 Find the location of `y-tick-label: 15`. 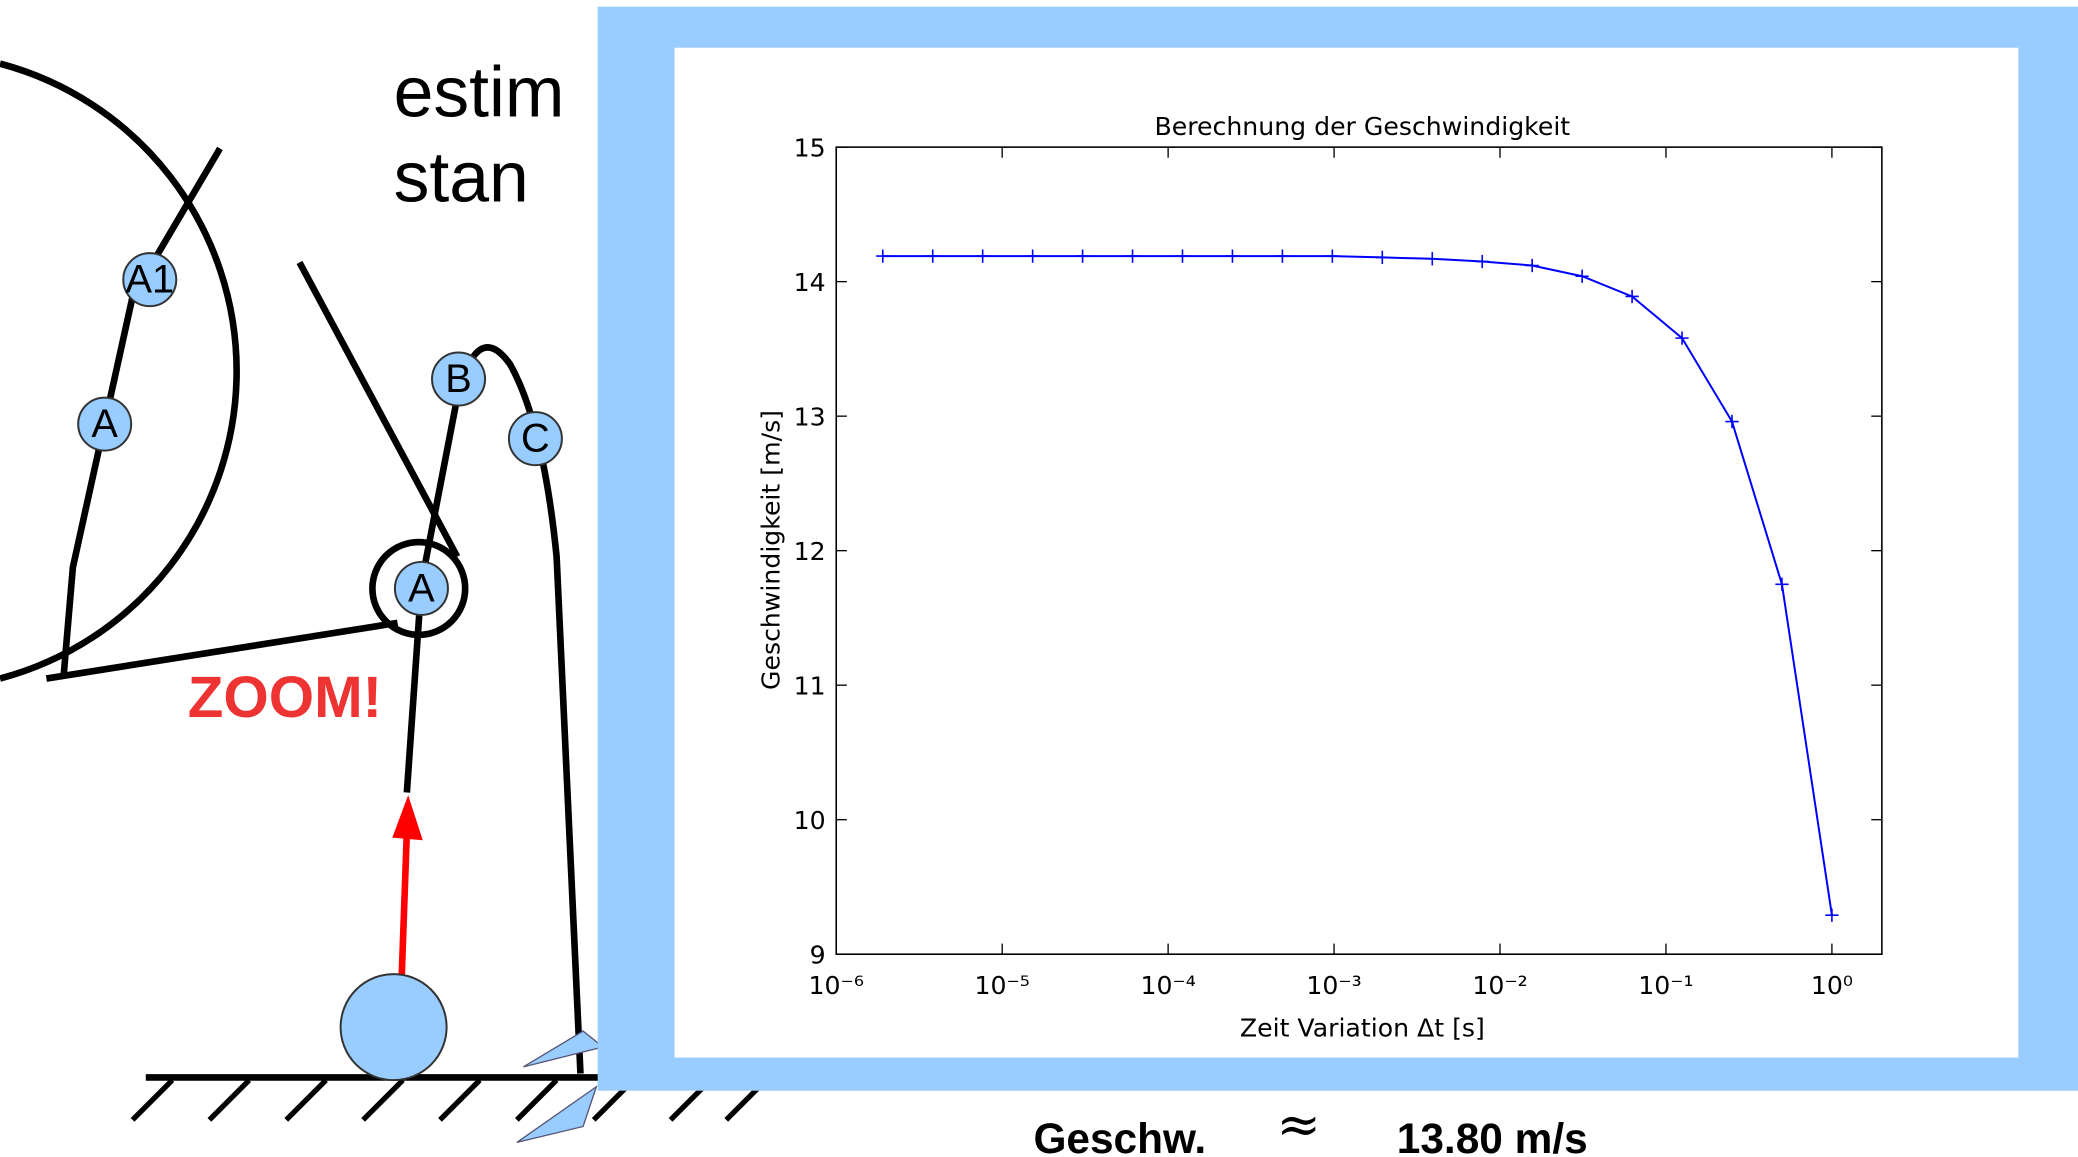

y-tick-label: 15 is located at coordinates (810, 147).